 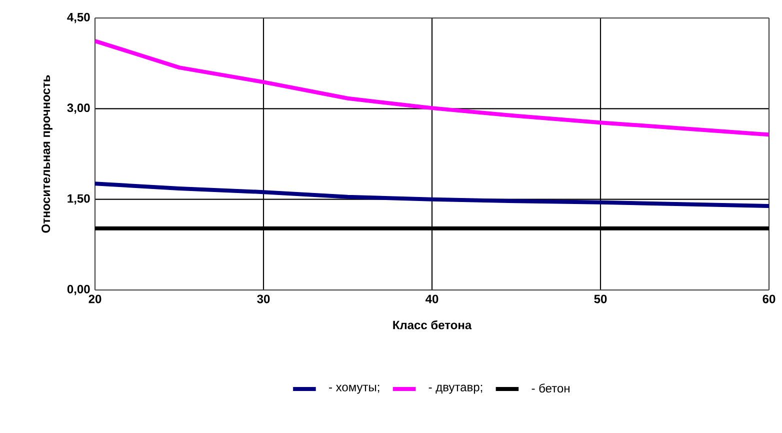 What do you see at coordinates (432, 299) in the screenshot?
I see `x-tick-label: 40` at bounding box center [432, 299].